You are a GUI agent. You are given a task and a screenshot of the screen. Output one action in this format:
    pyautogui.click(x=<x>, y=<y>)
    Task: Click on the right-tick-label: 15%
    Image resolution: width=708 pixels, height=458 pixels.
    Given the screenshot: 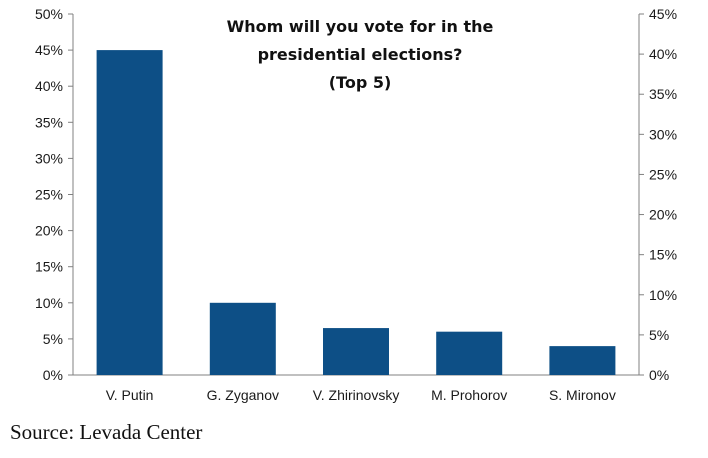 What is the action you would take?
    pyautogui.click(x=663, y=255)
    